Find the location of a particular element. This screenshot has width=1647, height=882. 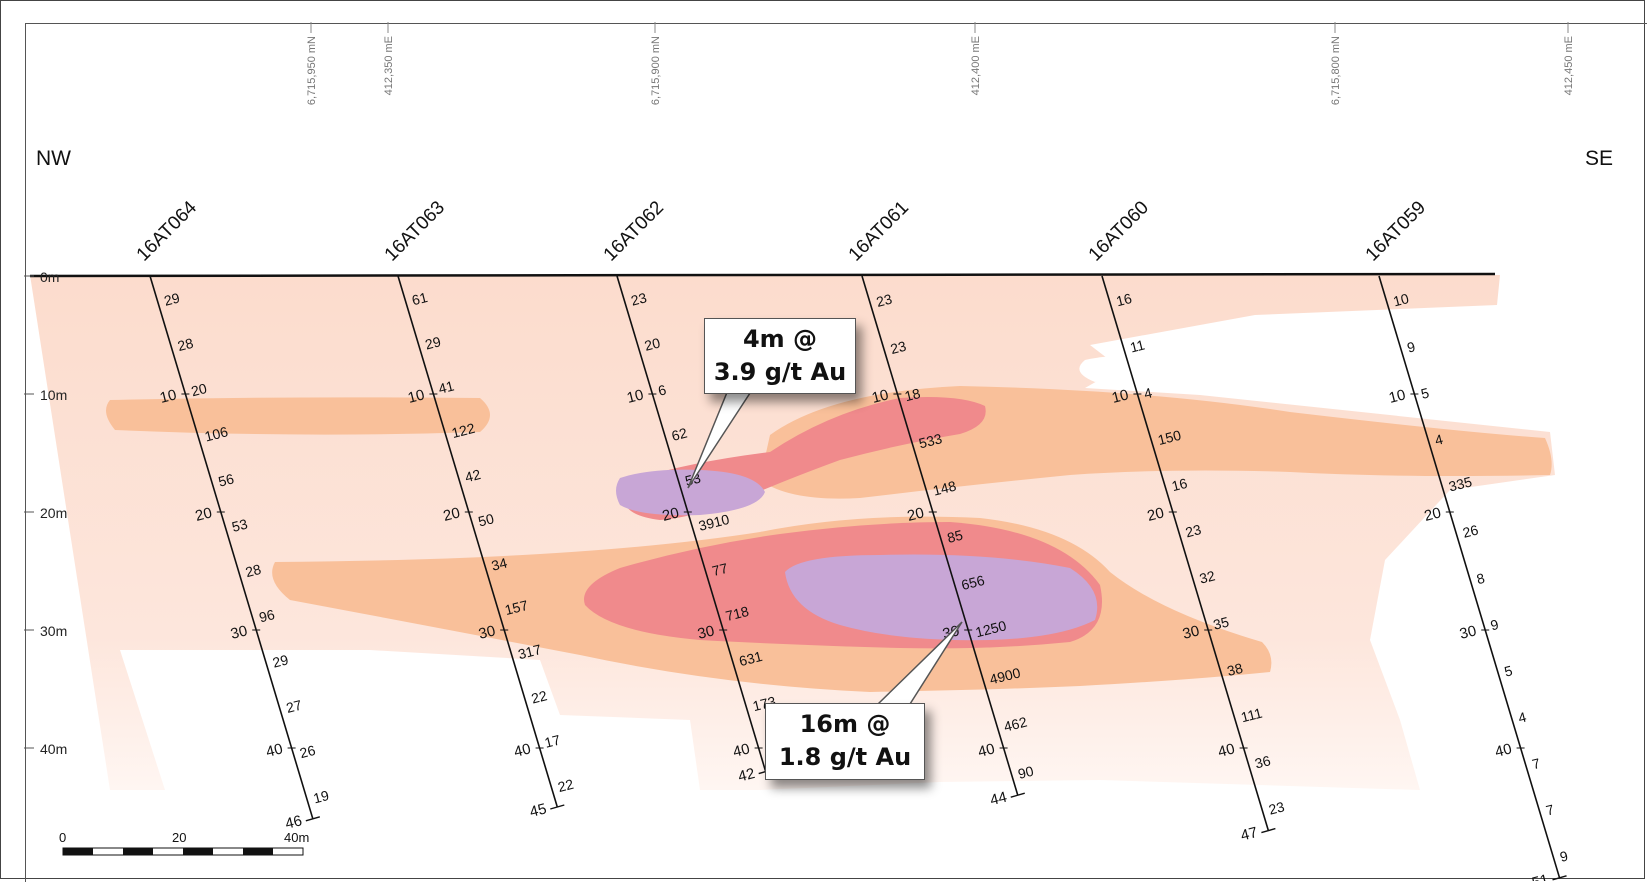

assay-value: 61 is located at coordinates (419, 298).